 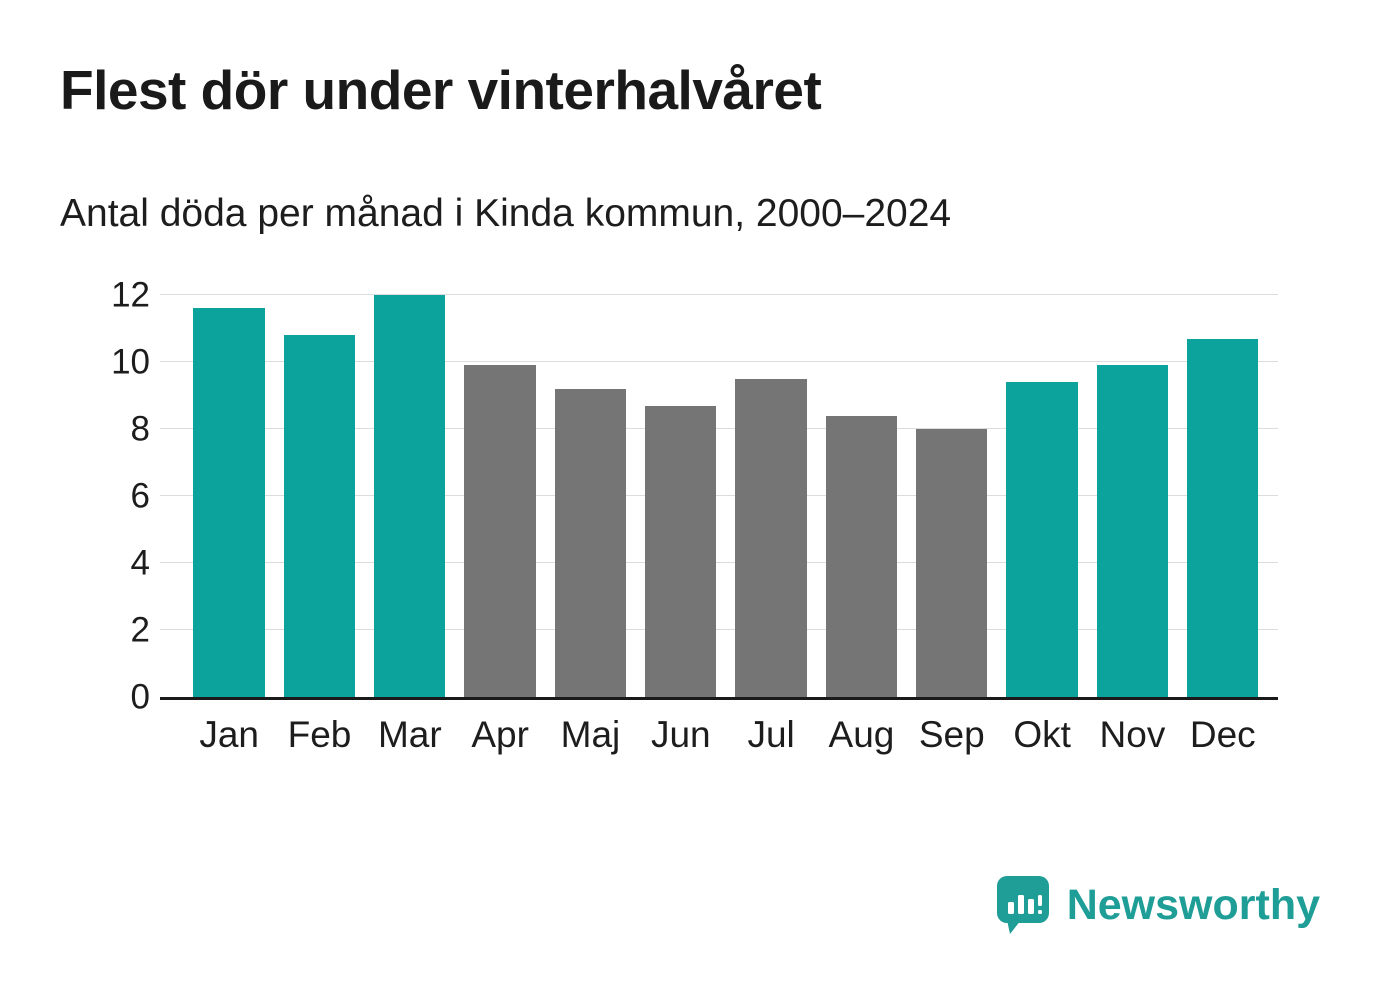 I want to click on y-tick-label: 6, so click(x=140, y=496).